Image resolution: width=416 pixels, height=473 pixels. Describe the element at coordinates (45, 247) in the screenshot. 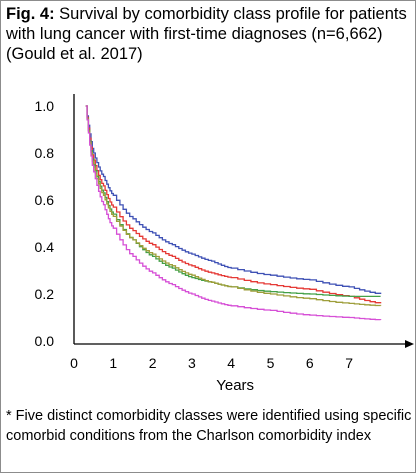

I see `y-tick-label: 0.4` at that location.